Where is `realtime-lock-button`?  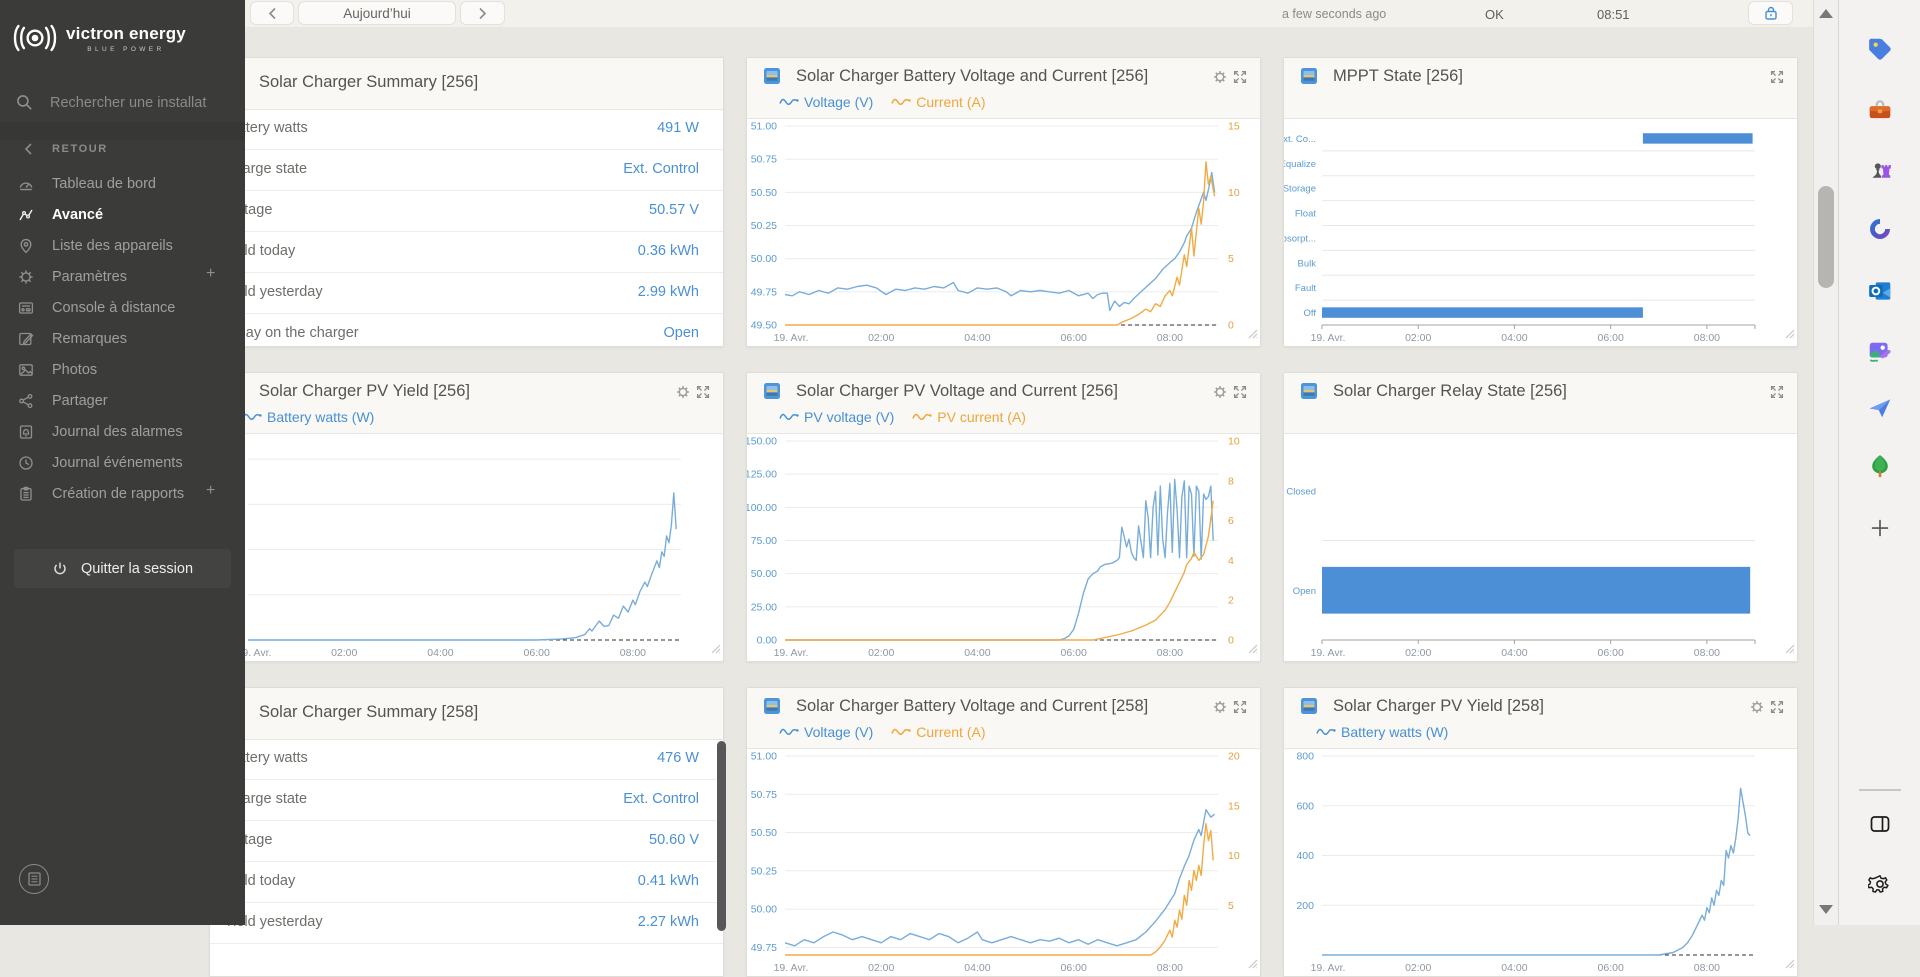
realtime-lock-button is located at coordinates (1770, 13).